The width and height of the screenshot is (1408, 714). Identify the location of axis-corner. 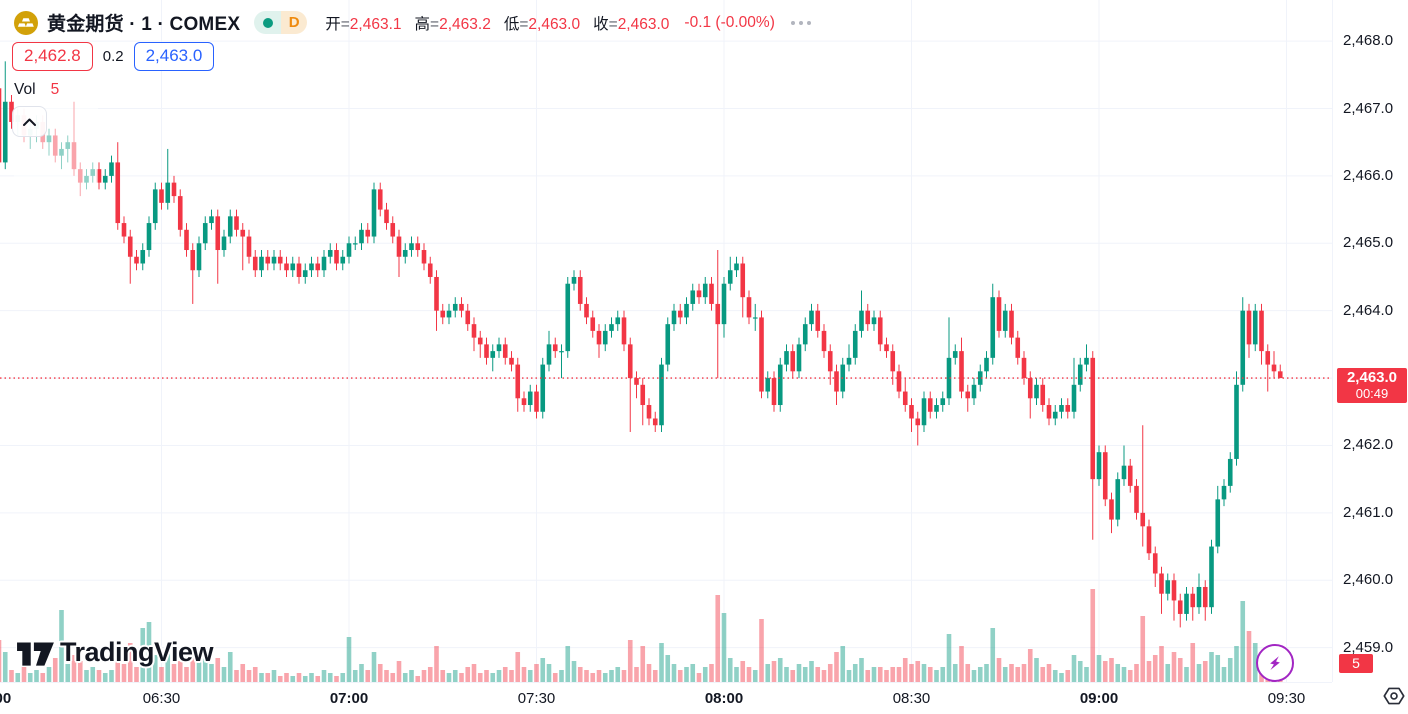
(1370, 698).